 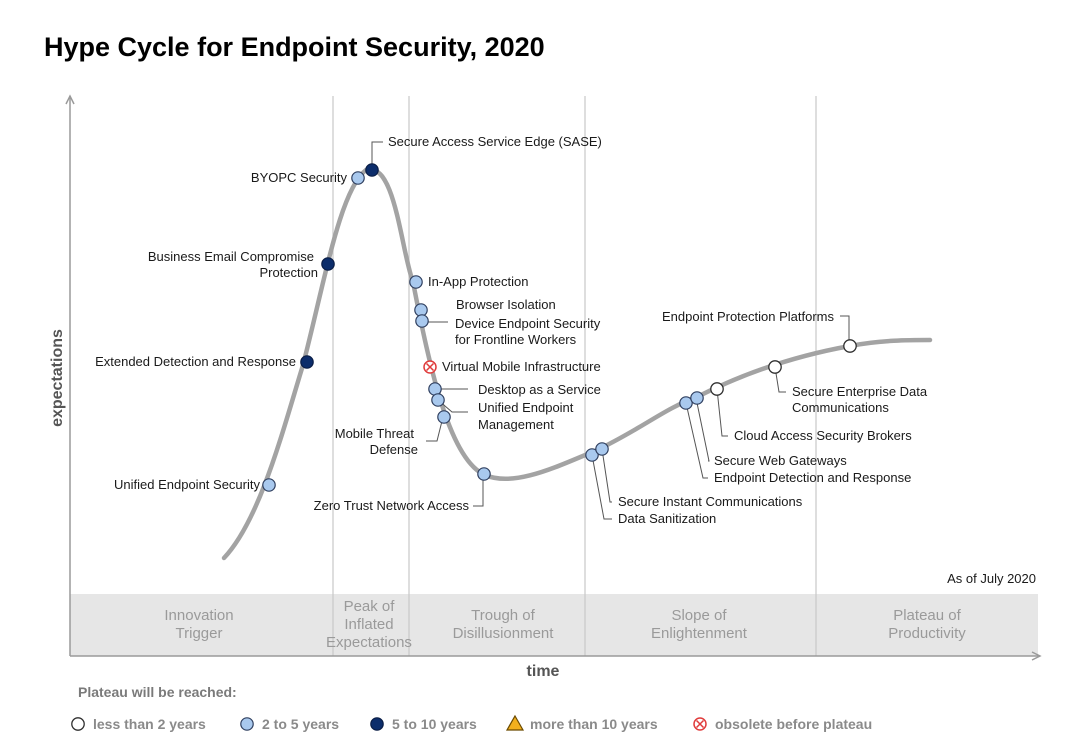 What do you see at coordinates (504, 624) in the screenshot?
I see `phase-label-trough: Trough of Disillusionment` at bounding box center [504, 624].